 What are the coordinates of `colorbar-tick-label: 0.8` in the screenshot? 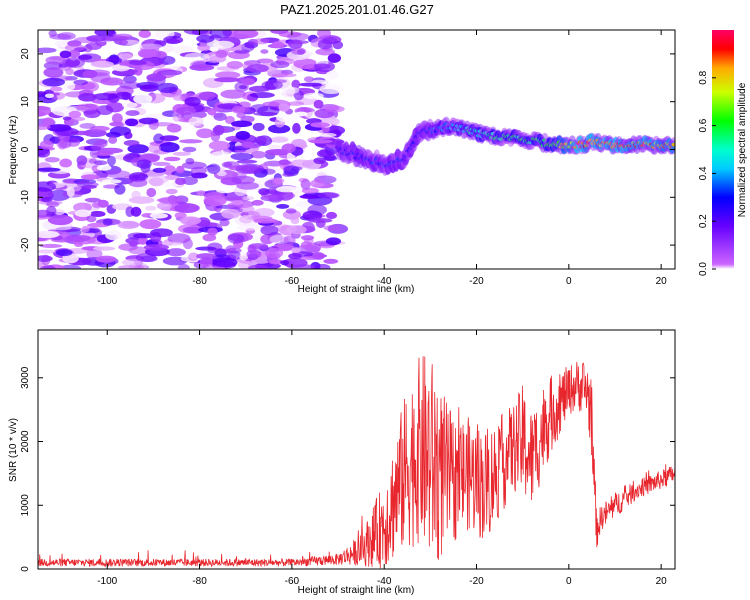 It's located at (703, 77).